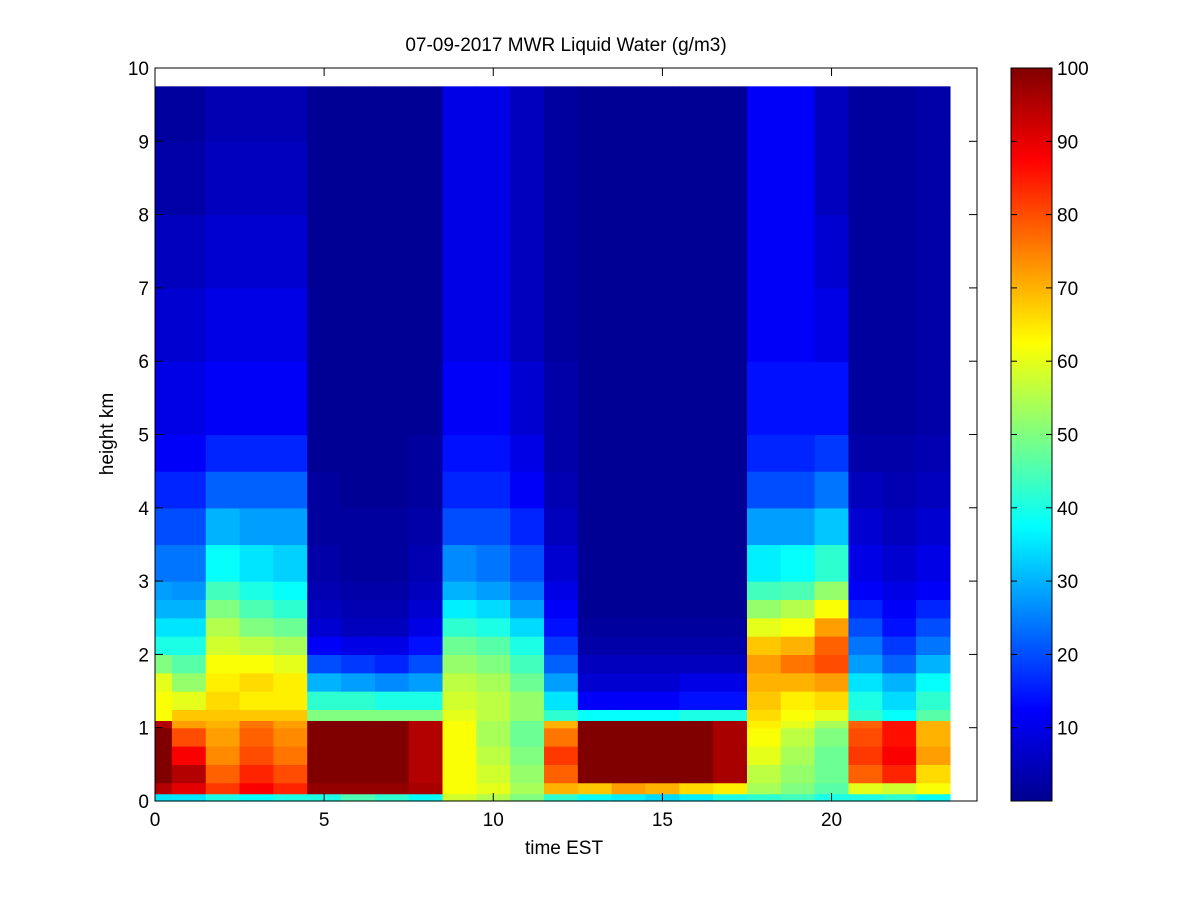 Image resolution: width=1200 pixels, height=900 pixels. I want to click on y-tick-label: 5, so click(143, 436).